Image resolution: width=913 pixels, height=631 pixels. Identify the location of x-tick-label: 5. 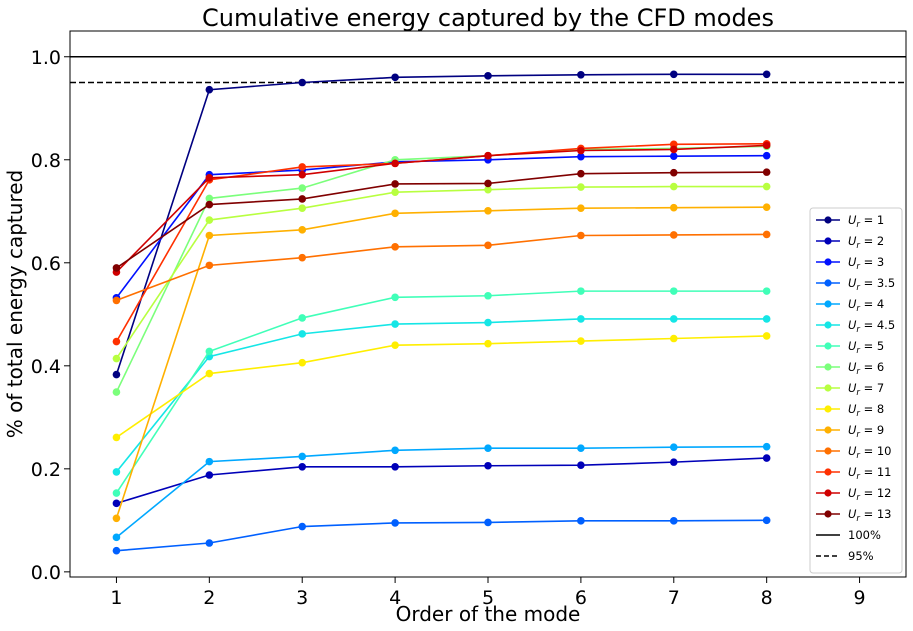
(488, 598).